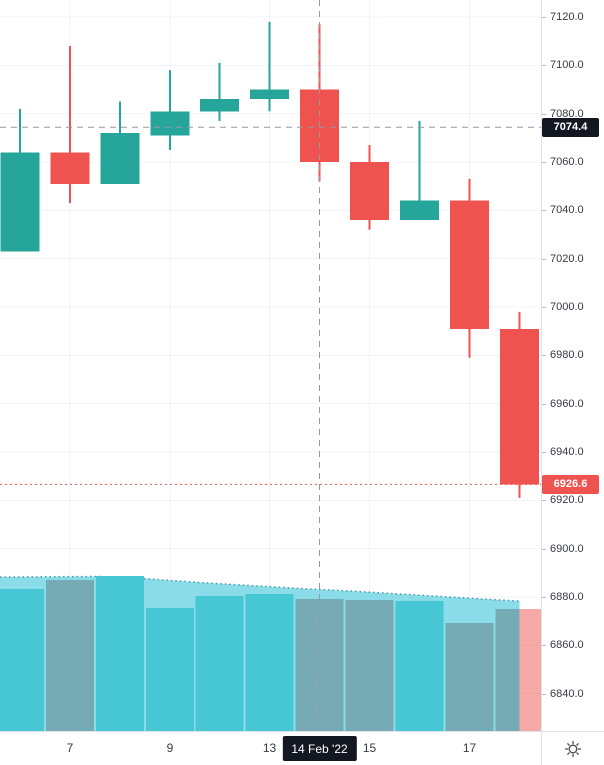  What do you see at coordinates (567, 258) in the screenshot?
I see `price-axis-label: 7020.0` at bounding box center [567, 258].